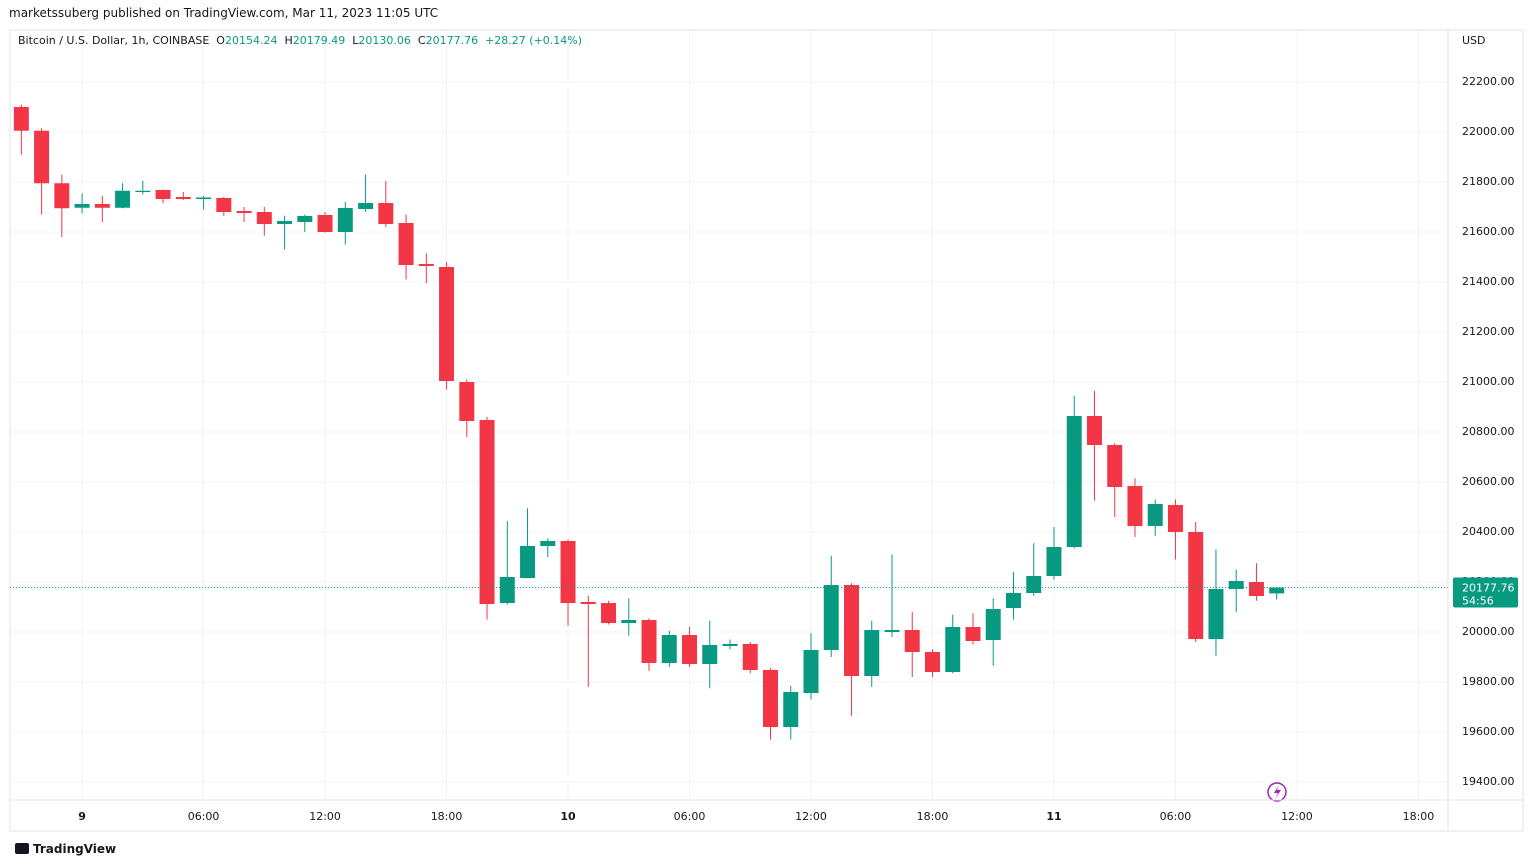 This screenshot has width=1533, height=867. What do you see at coordinates (75, 849) in the screenshot?
I see `footer-brand: TradingView` at bounding box center [75, 849].